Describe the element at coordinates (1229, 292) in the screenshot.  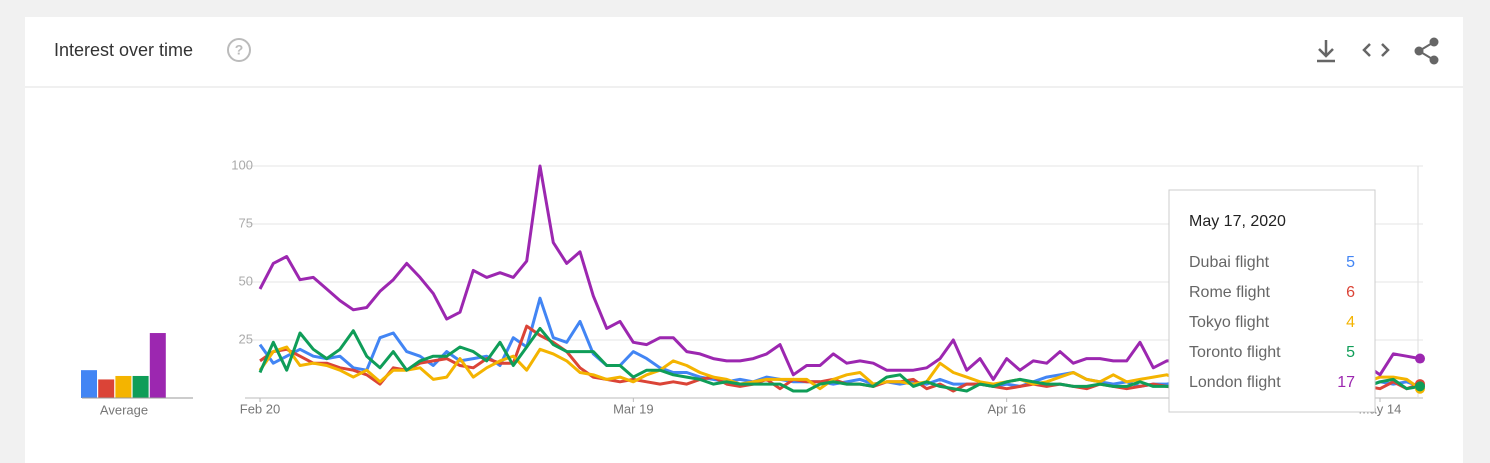
I see `tooltip-series-name: Rome flight` at that location.